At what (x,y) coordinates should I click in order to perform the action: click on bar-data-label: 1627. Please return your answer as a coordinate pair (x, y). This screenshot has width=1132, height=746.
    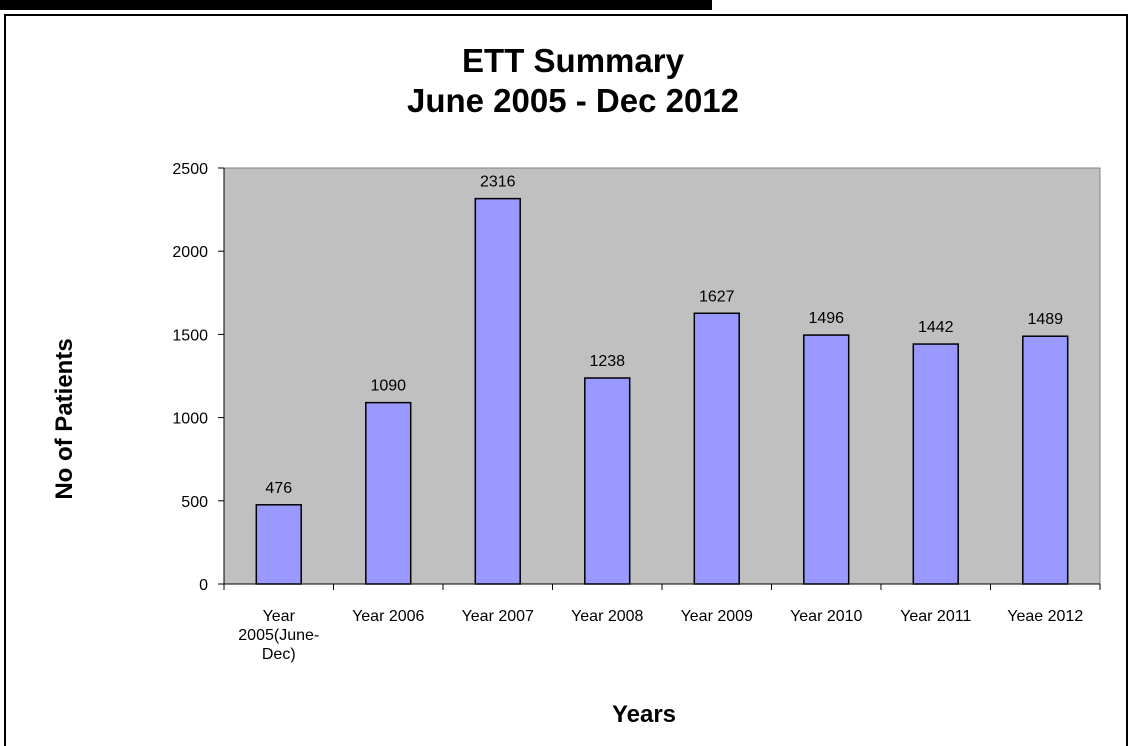
    Looking at the image, I should click on (717, 296).